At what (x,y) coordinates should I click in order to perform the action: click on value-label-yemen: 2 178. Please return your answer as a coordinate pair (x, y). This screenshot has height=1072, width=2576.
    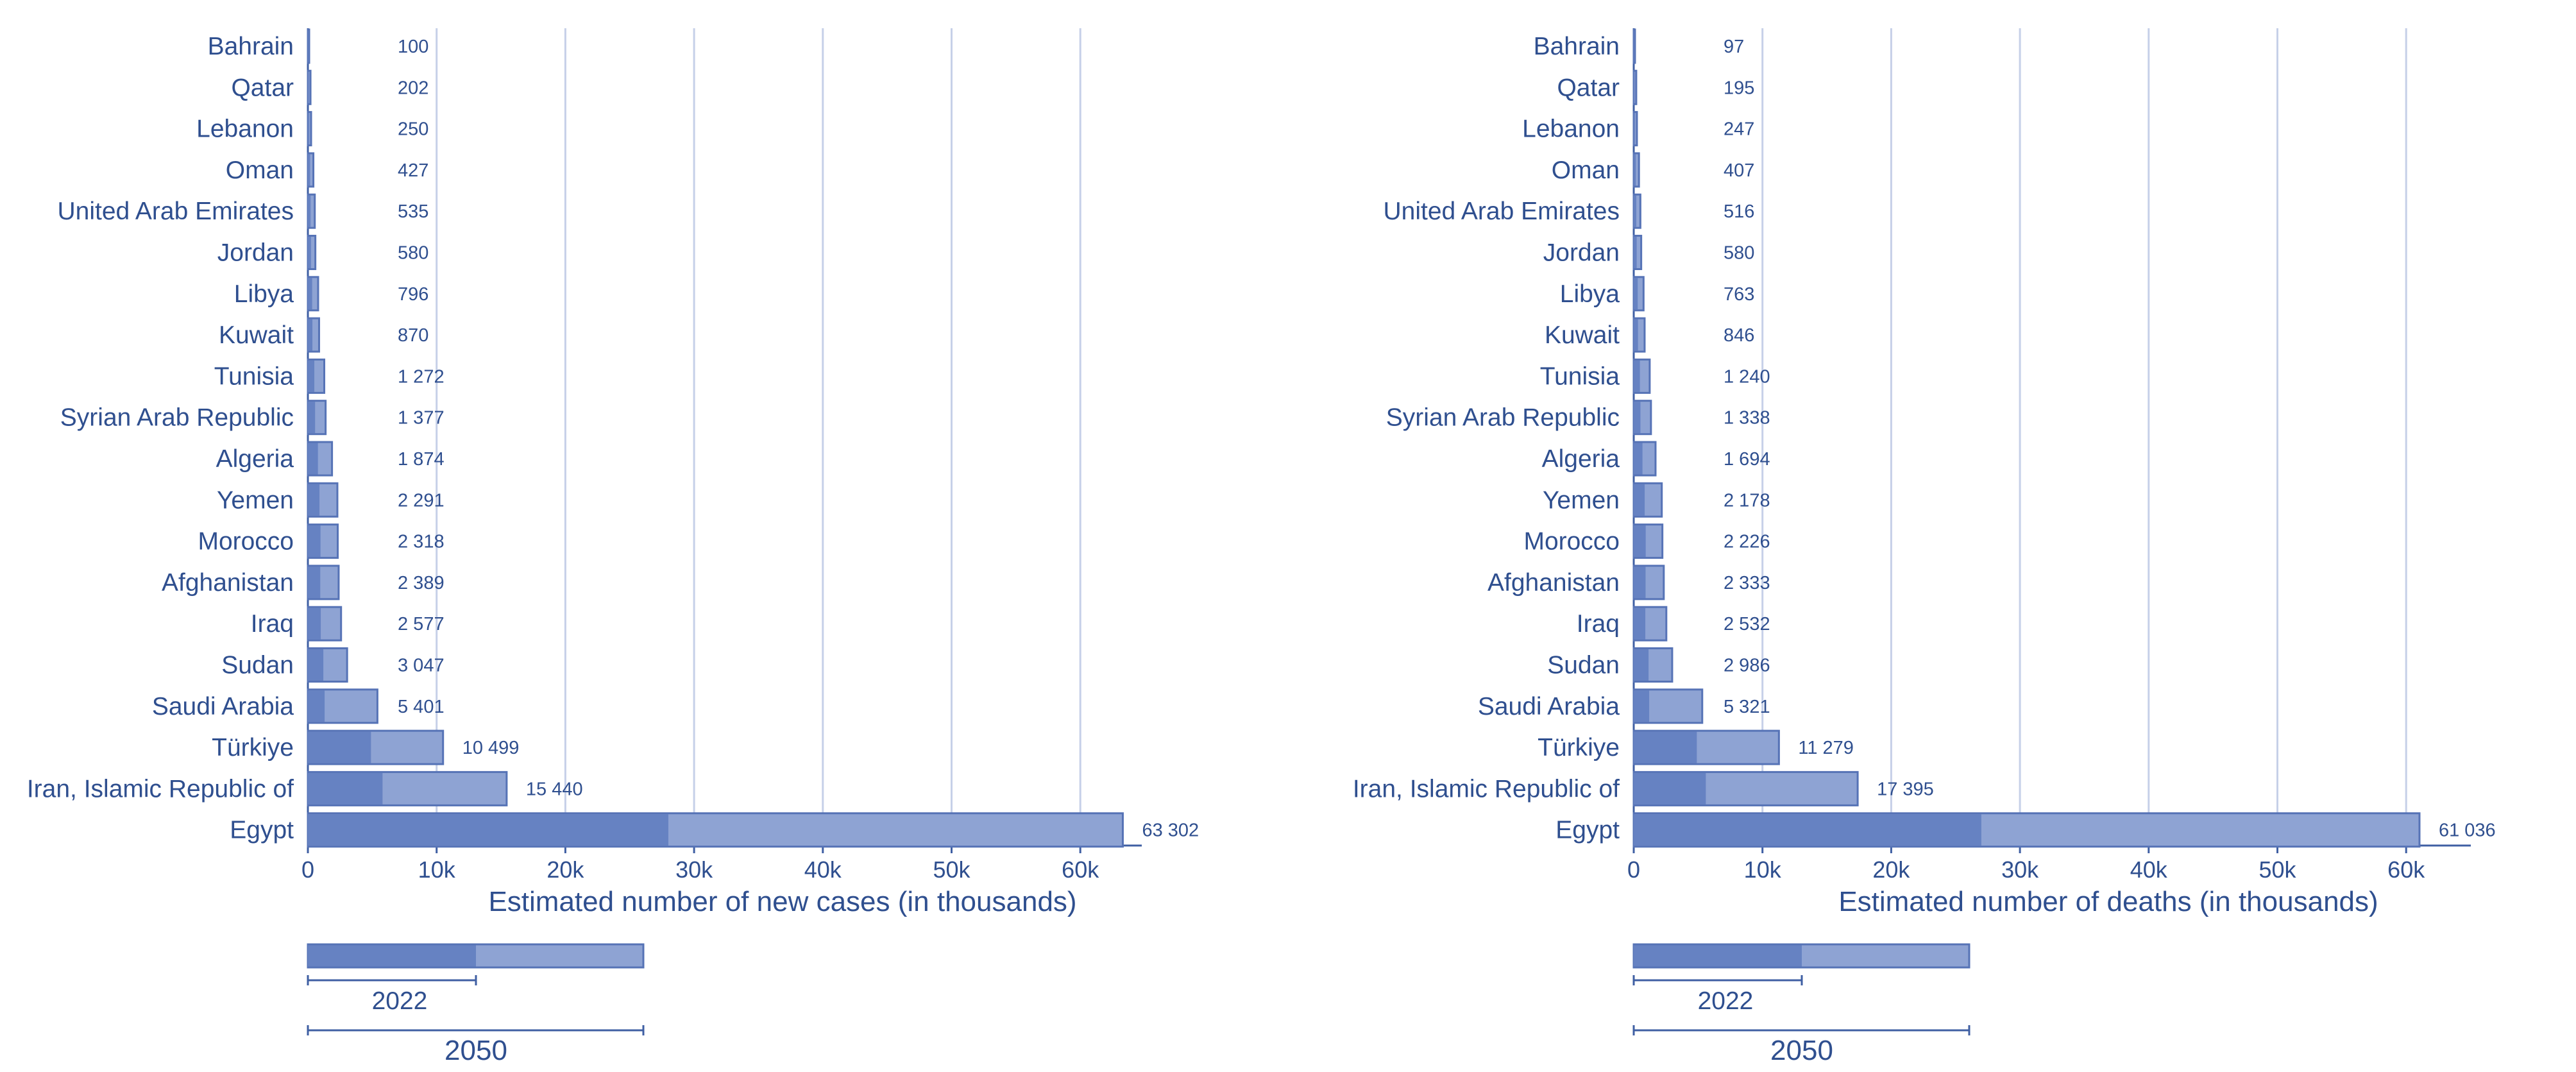
    Looking at the image, I should click on (1747, 500).